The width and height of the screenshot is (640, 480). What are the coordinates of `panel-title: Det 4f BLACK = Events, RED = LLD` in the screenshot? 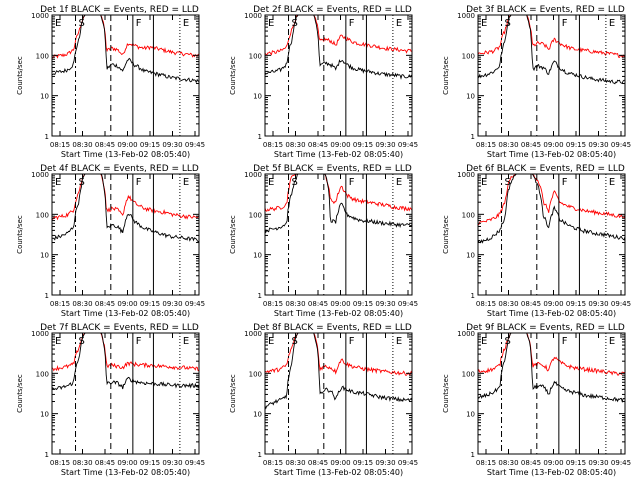 It's located at (119, 169).